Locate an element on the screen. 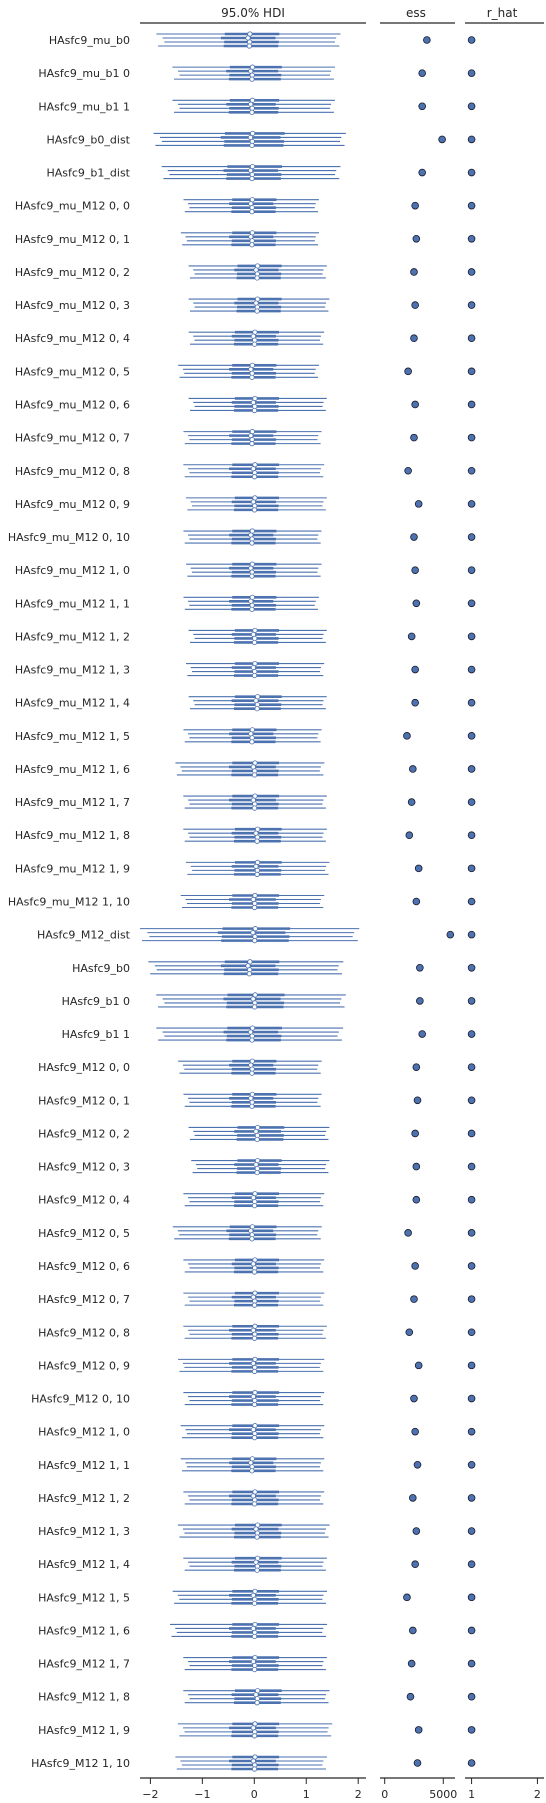 Image resolution: width=546 pixels, height=1803 pixels. parameter-label: HAsfc9_mu_M12 0, 7 is located at coordinates (72, 438).